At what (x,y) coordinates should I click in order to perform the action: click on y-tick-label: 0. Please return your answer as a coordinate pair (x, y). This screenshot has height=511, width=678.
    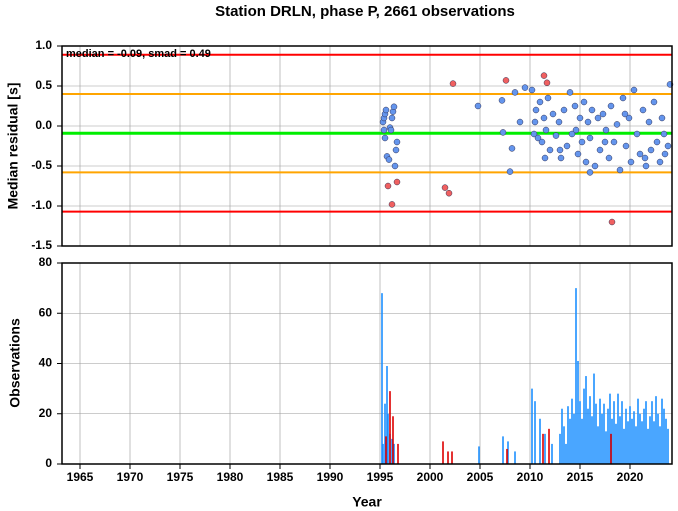
    Looking at the image, I should click on (48, 463).